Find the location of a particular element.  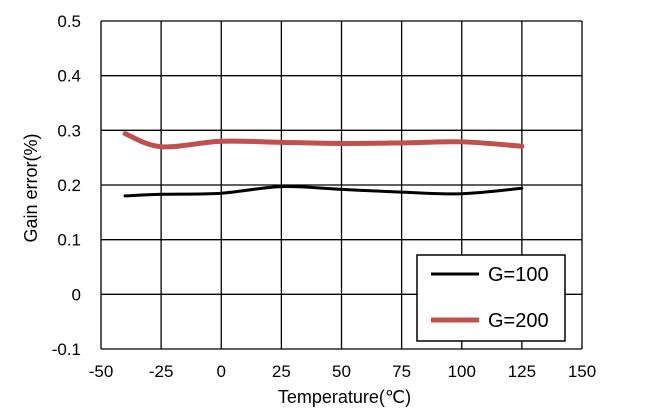

y-tick-label: 0.4 is located at coordinates (69, 76).